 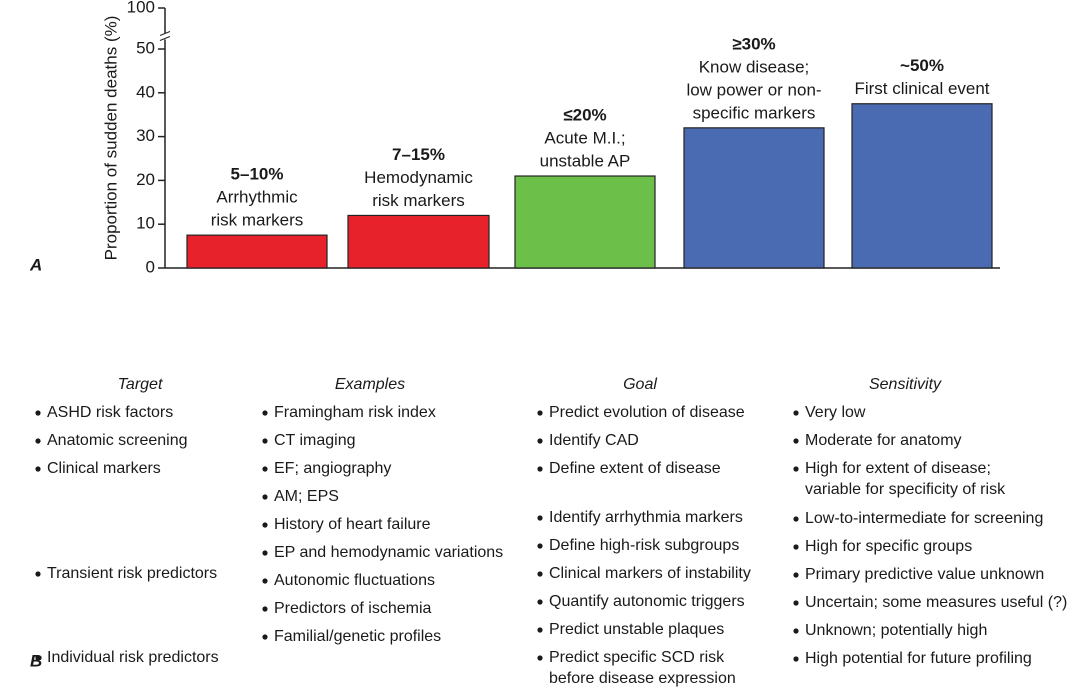 What do you see at coordinates (635, 468) in the screenshot?
I see `table-item: Define extent of disease` at bounding box center [635, 468].